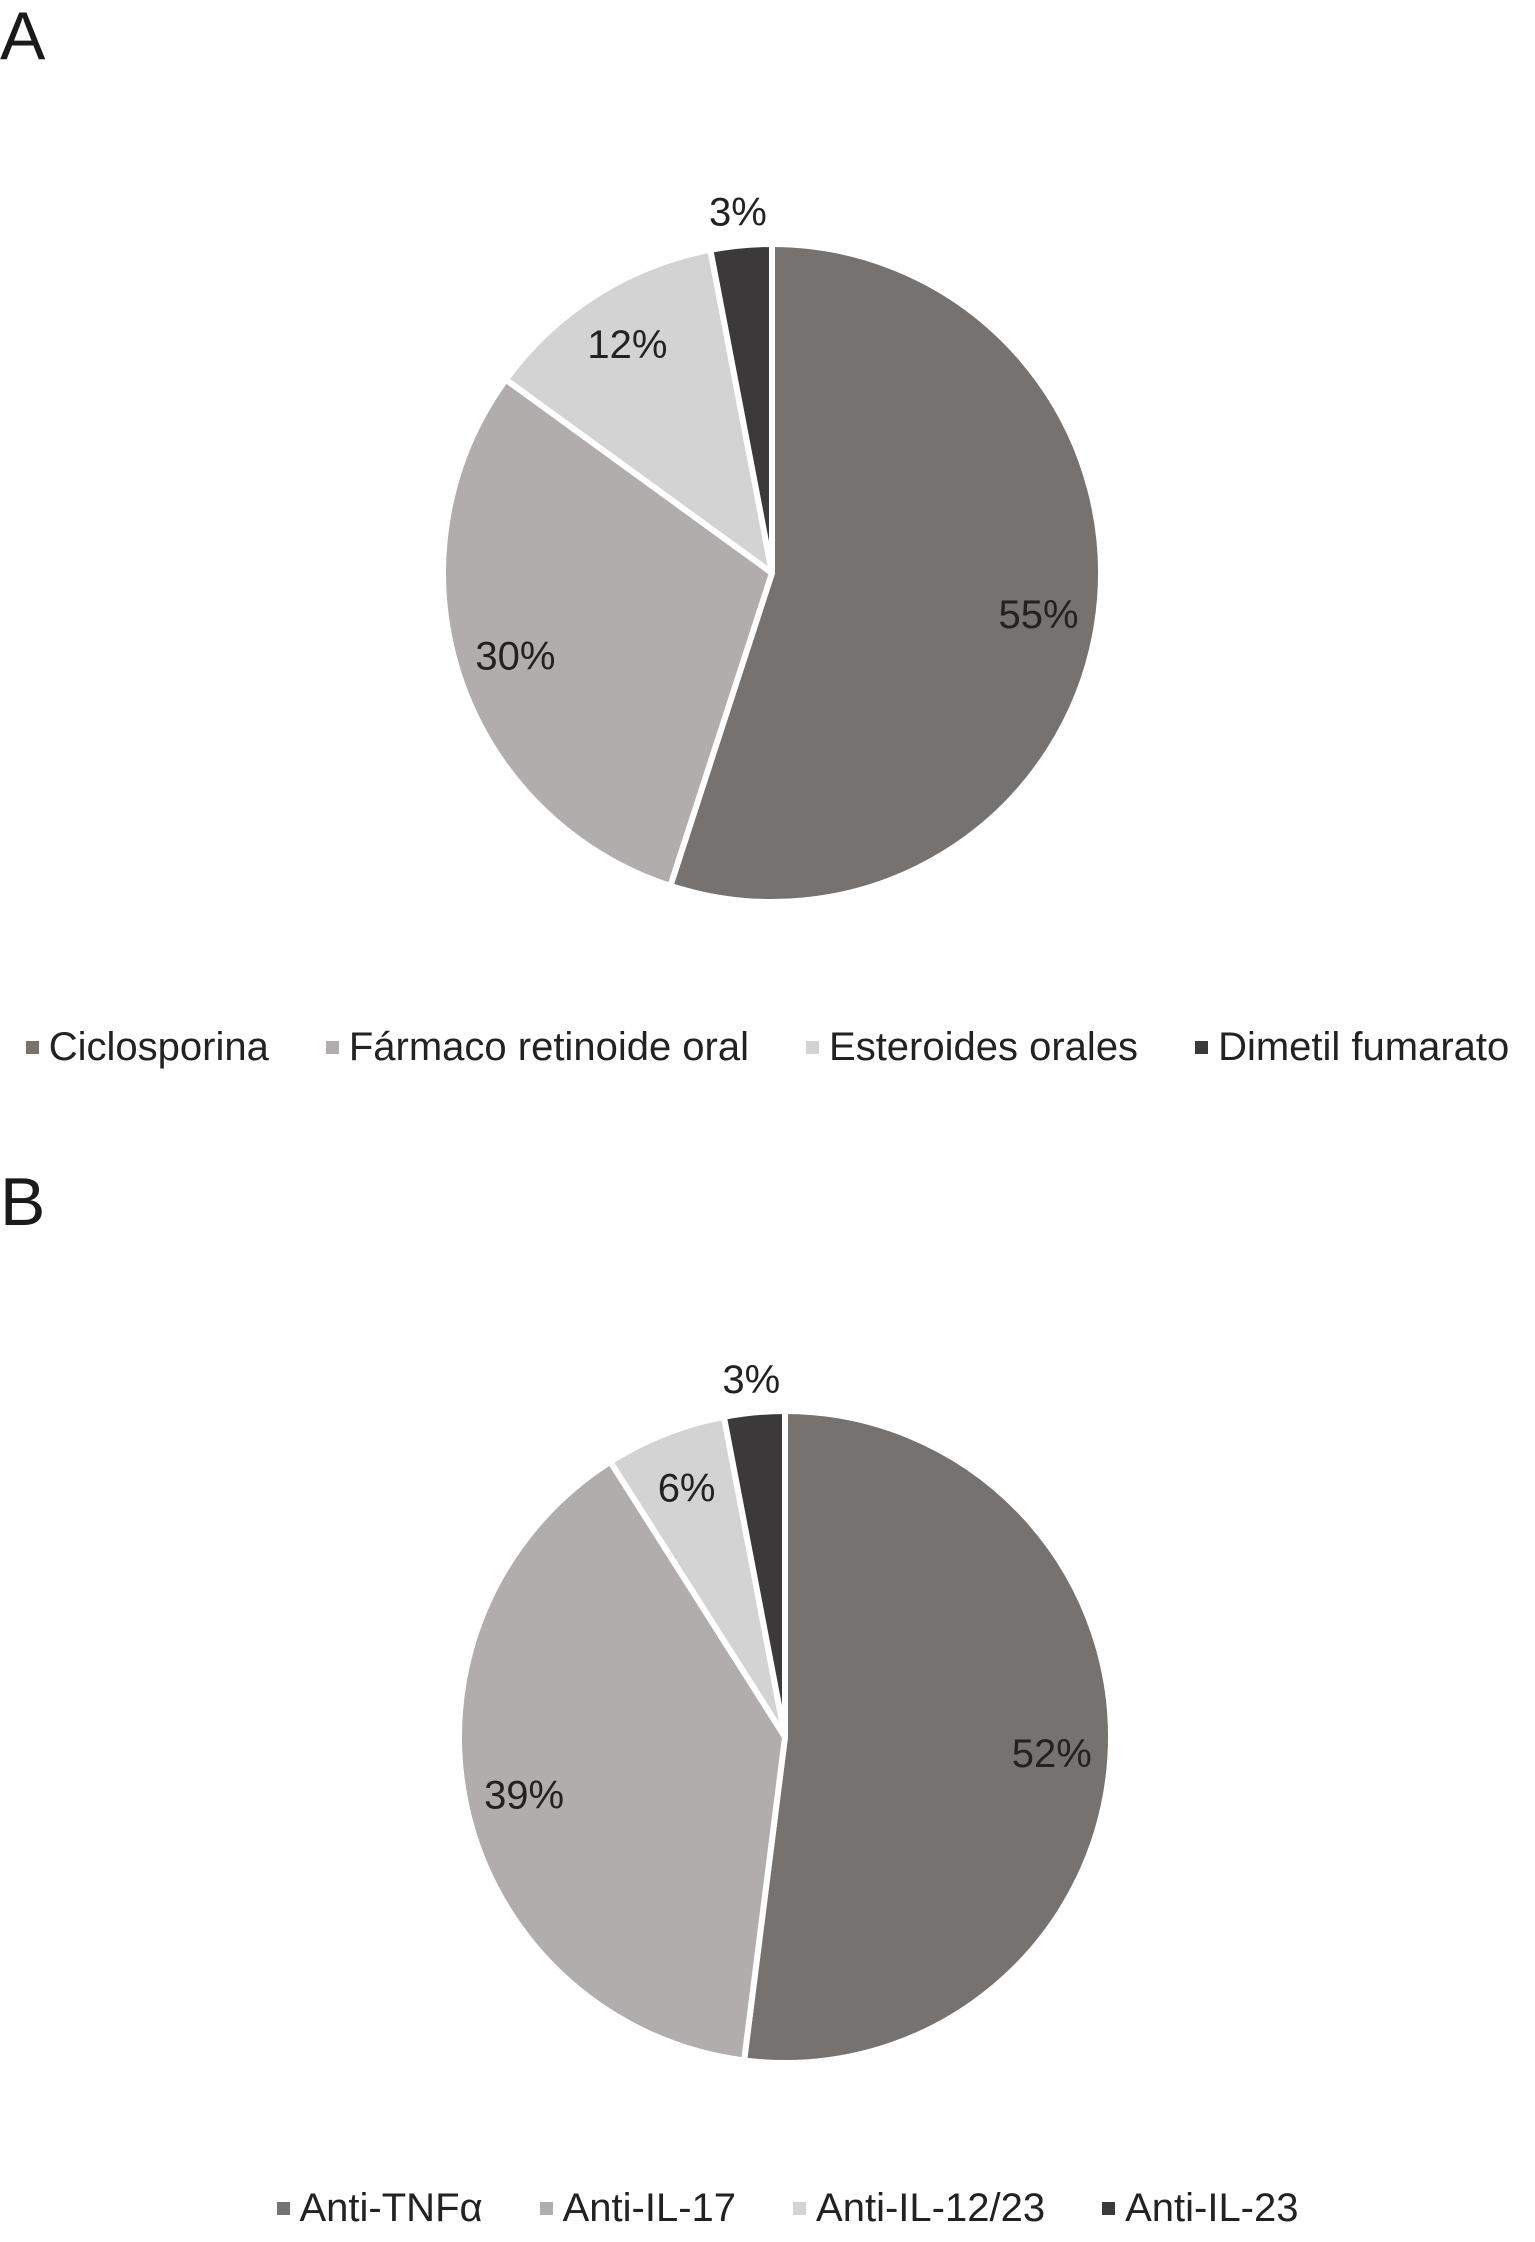  I want to click on legend-item: Dimetil fumarato, so click(1352, 1047).